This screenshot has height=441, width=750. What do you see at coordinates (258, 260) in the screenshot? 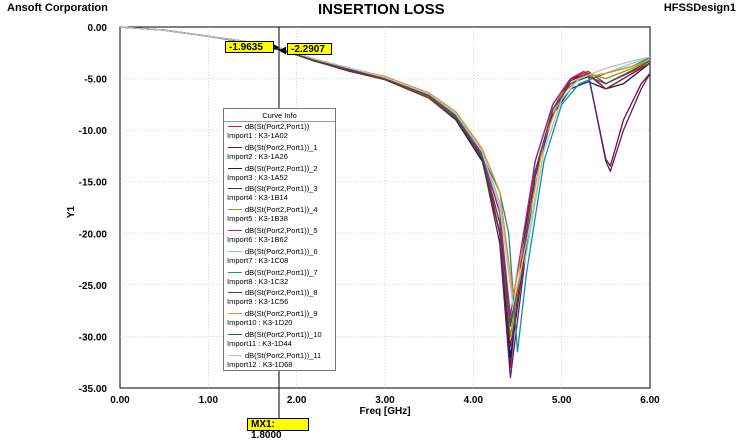
I see `legend-import-source: Import7 : K3-1C08` at bounding box center [258, 260].